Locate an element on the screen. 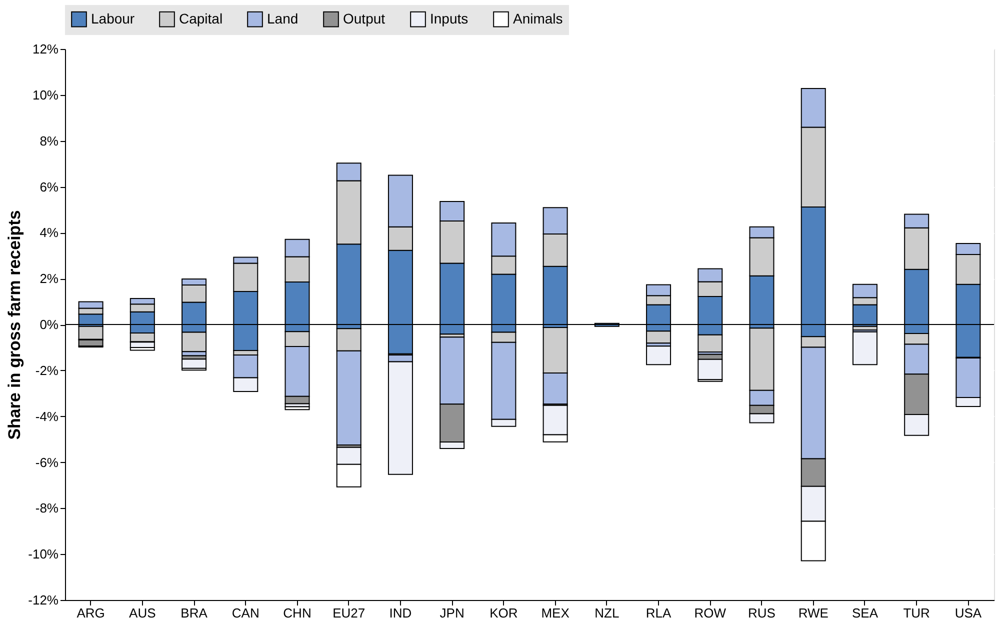 The image size is (1000, 625). x-tick-label: ARG is located at coordinates (90, 613).